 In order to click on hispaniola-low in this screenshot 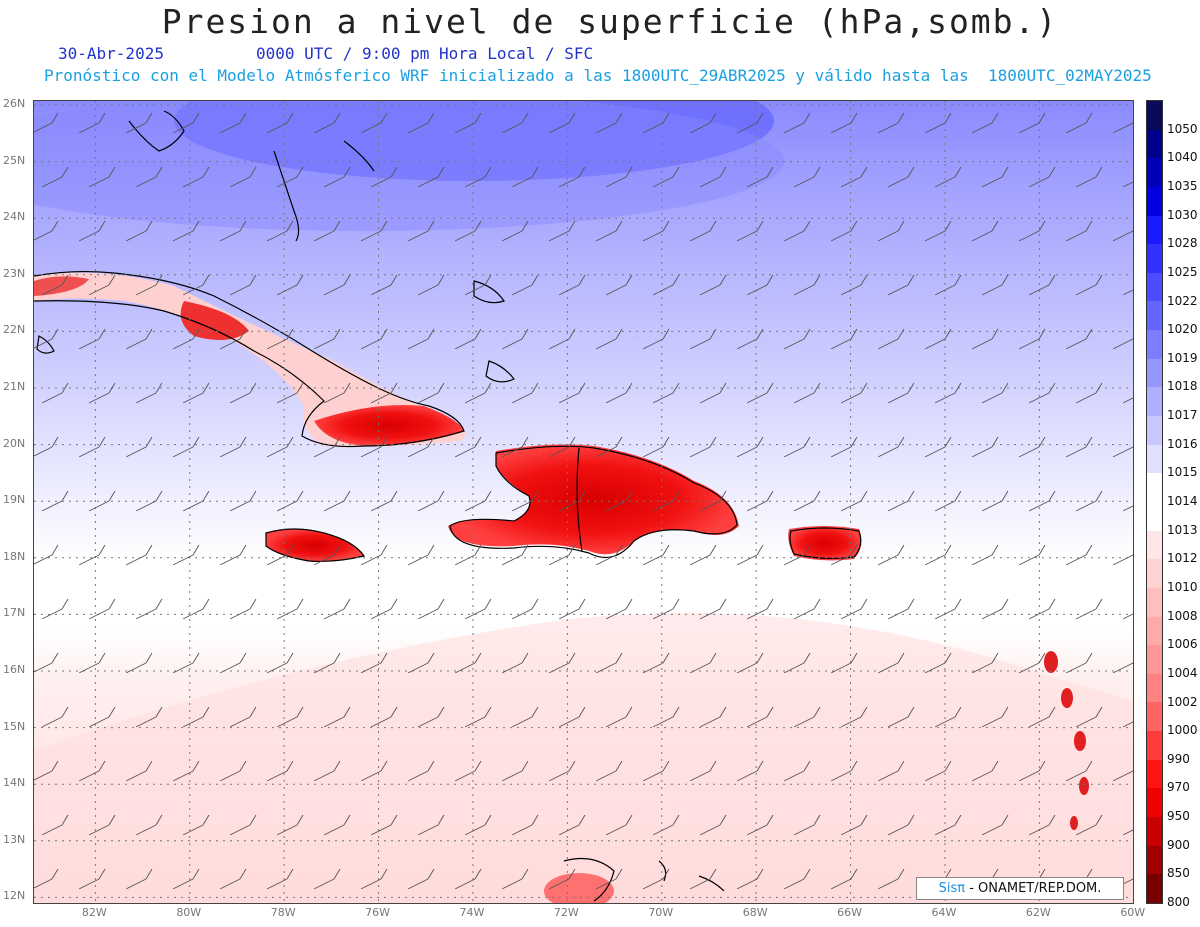, I will do `click(593, 499)`.